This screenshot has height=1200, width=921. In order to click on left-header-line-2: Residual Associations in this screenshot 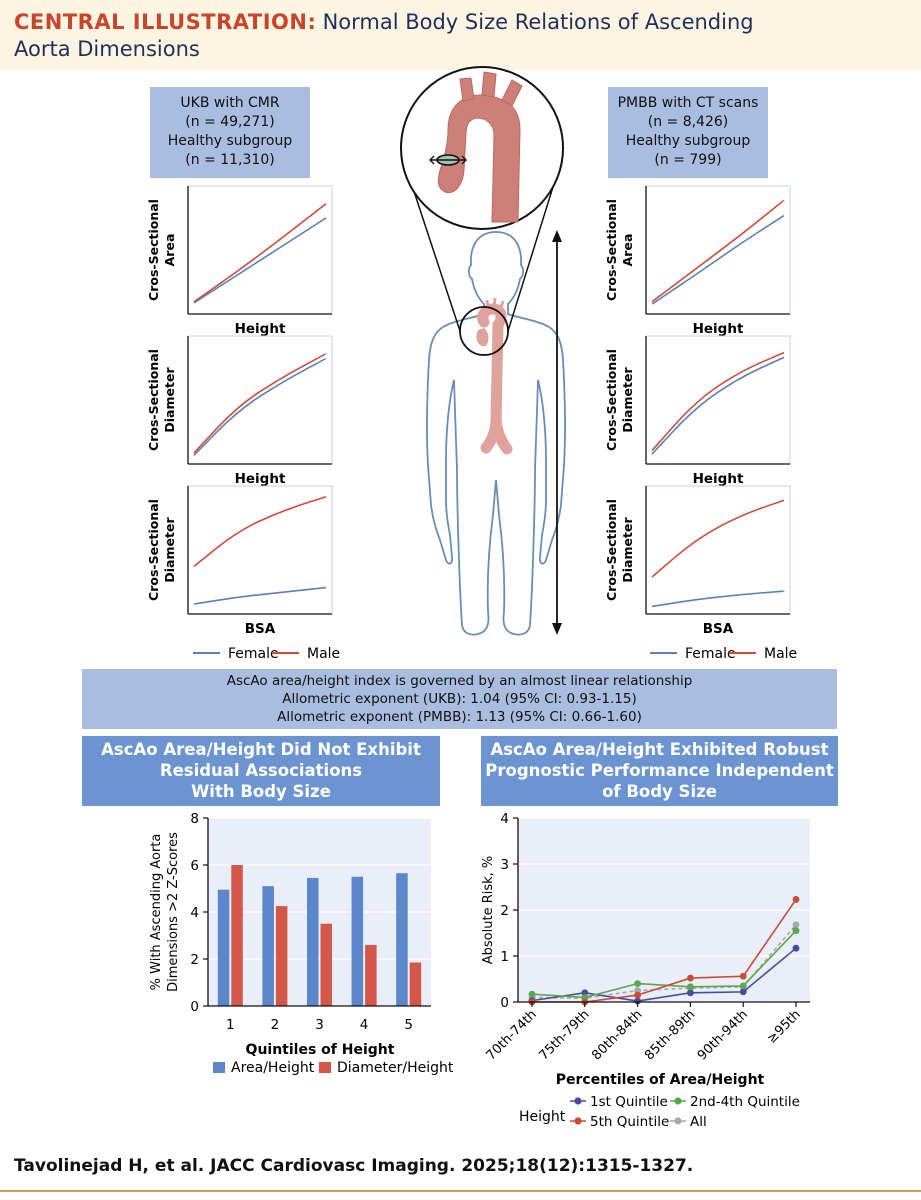, I will do `click(261, 770)`.